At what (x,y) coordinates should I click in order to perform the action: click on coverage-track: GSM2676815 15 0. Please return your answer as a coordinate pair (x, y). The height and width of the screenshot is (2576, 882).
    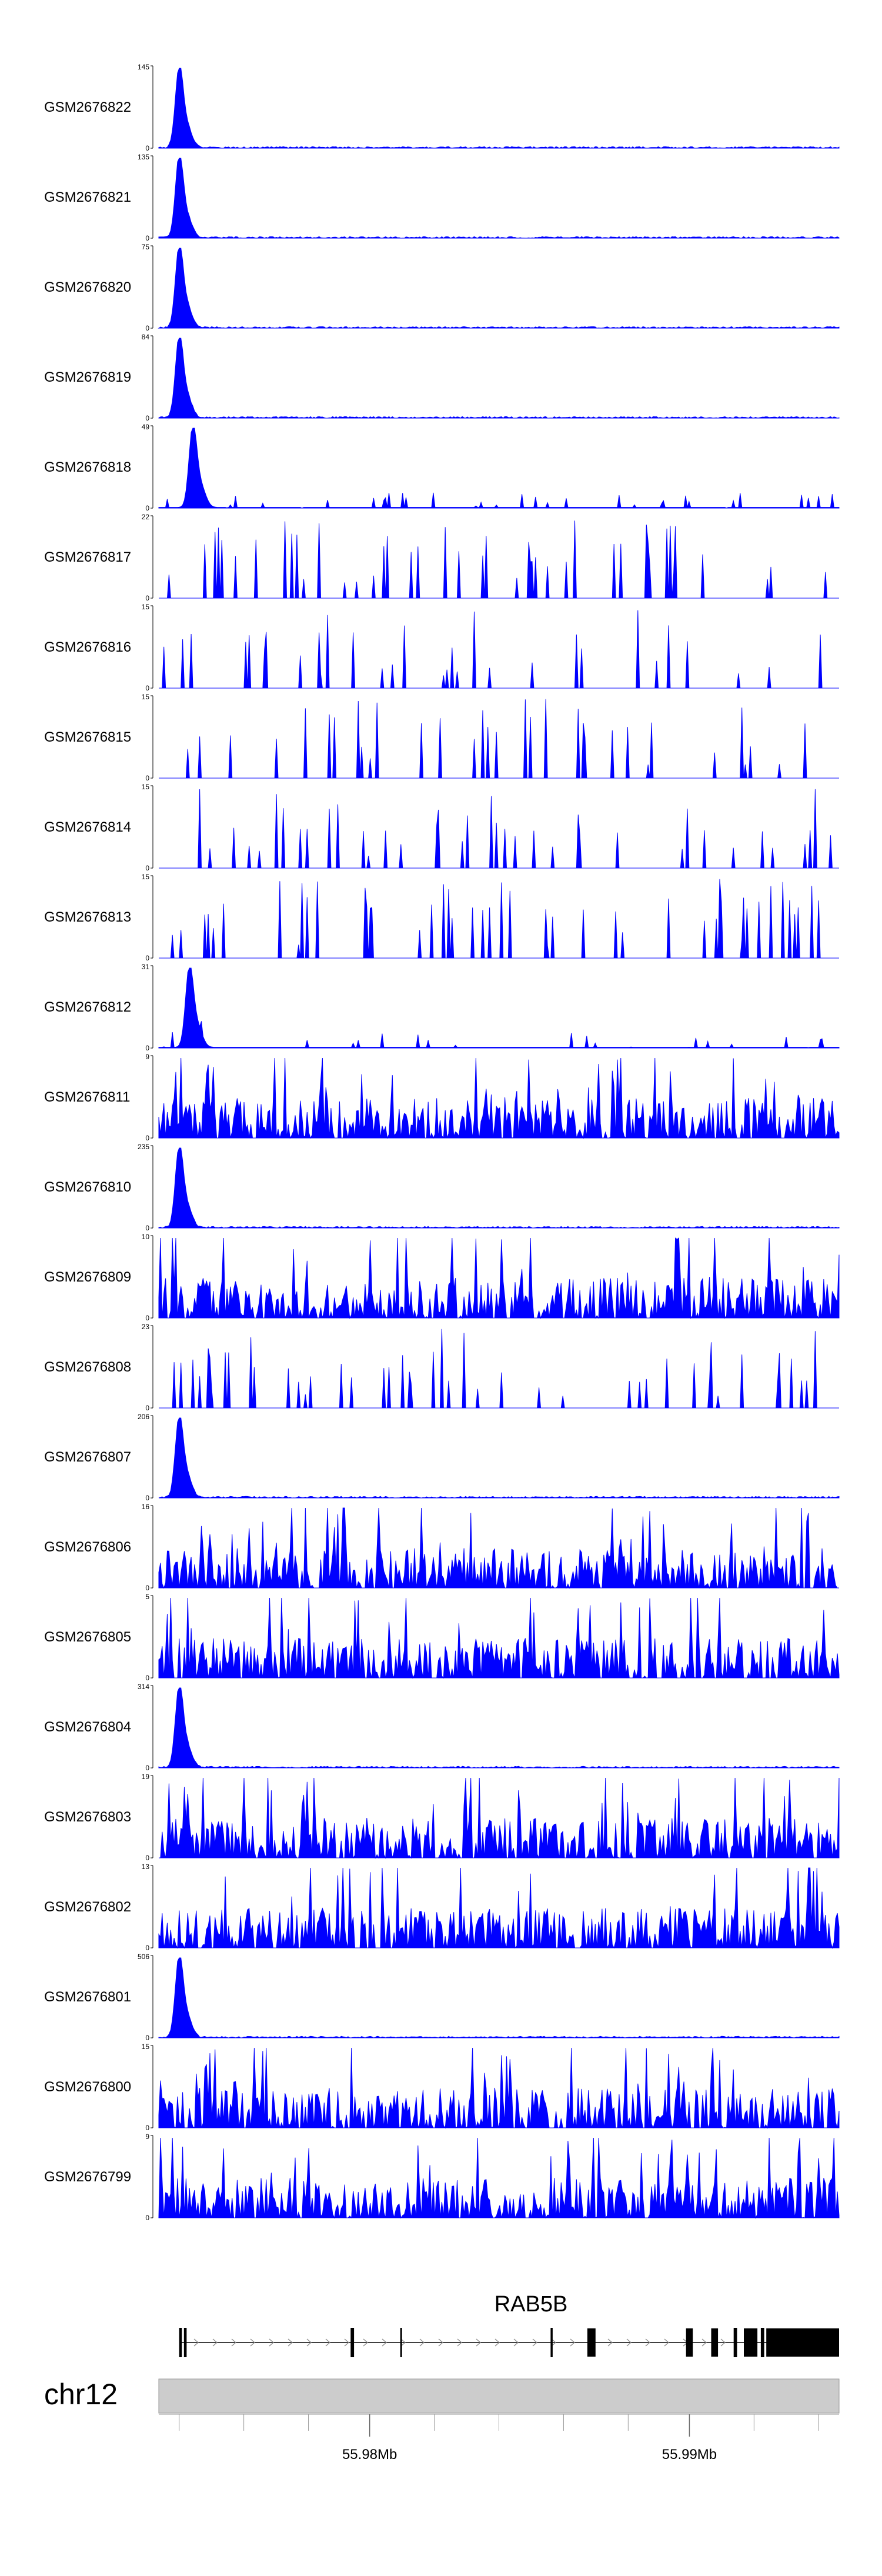
    Looking at the image, I should click on (441, 737).